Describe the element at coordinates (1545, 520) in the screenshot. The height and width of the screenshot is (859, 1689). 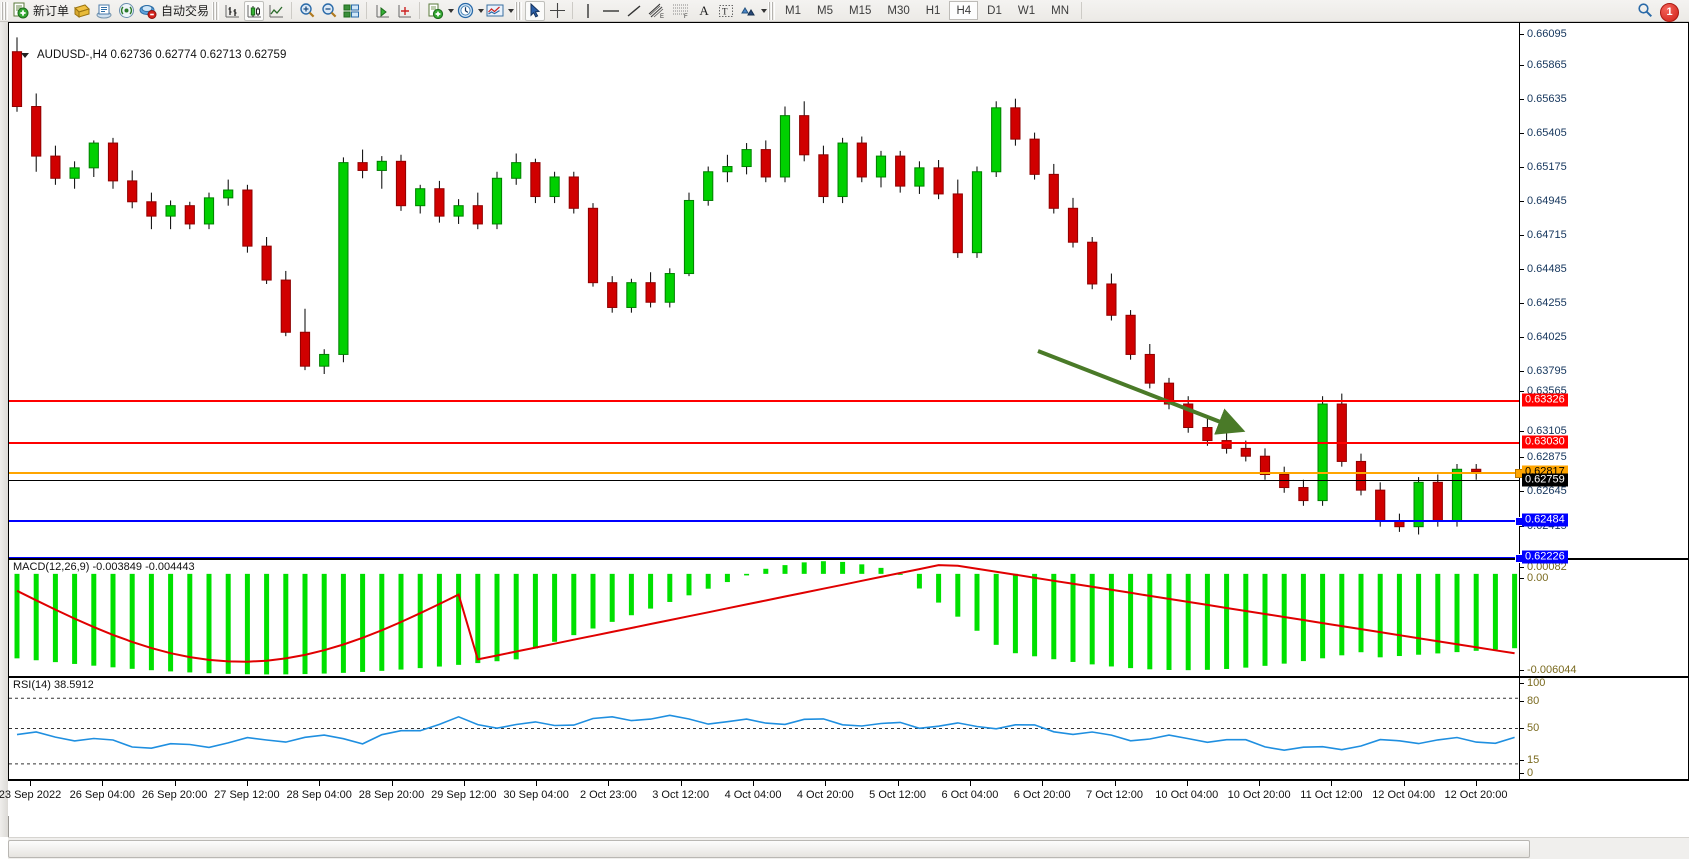
I see `price-tag-target-upper: 0.62484` at that location.